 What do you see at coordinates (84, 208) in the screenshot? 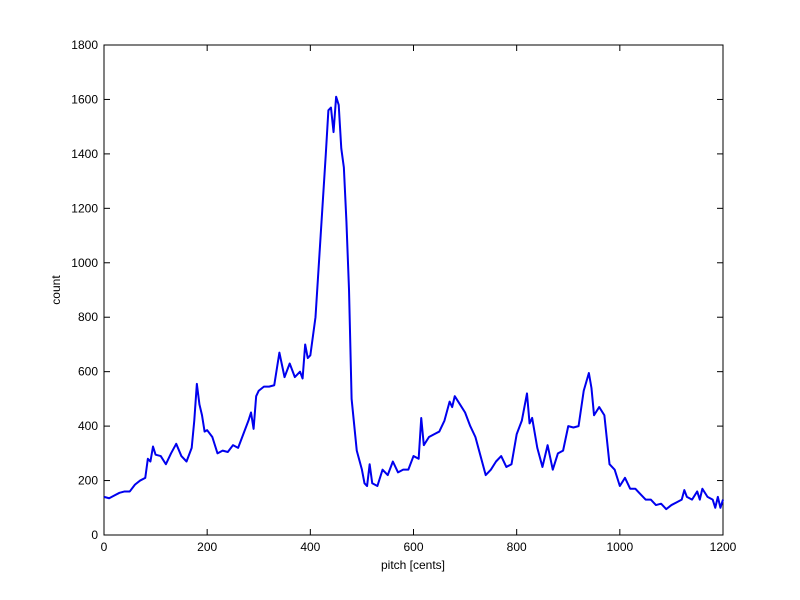
I see `y-tick-label: 1200` at bounding box center [84, 208].